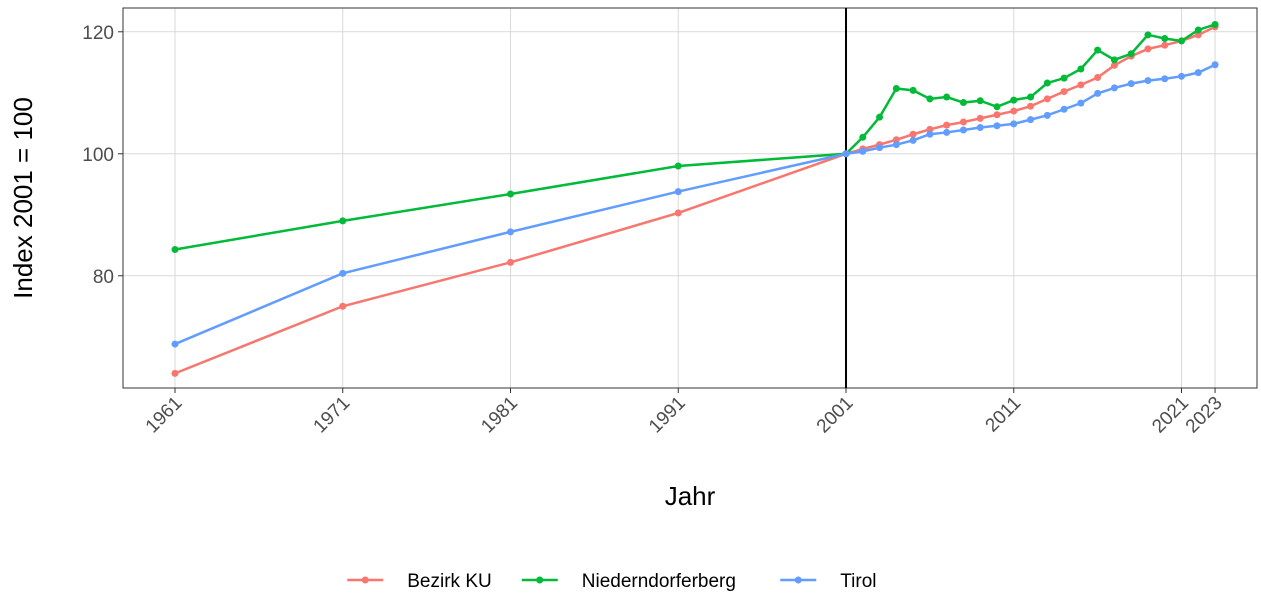  Describe the element at coordinates (1204, 415) in the screenshot. I see `x-tick-label: 2023` at that location.